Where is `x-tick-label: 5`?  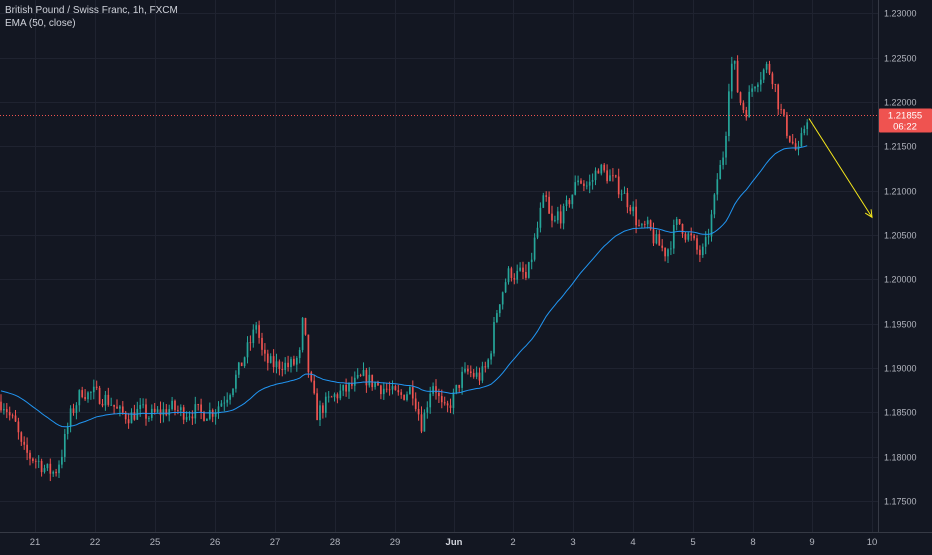 x-tick-label: 5 is located at coordinates (692, 542).